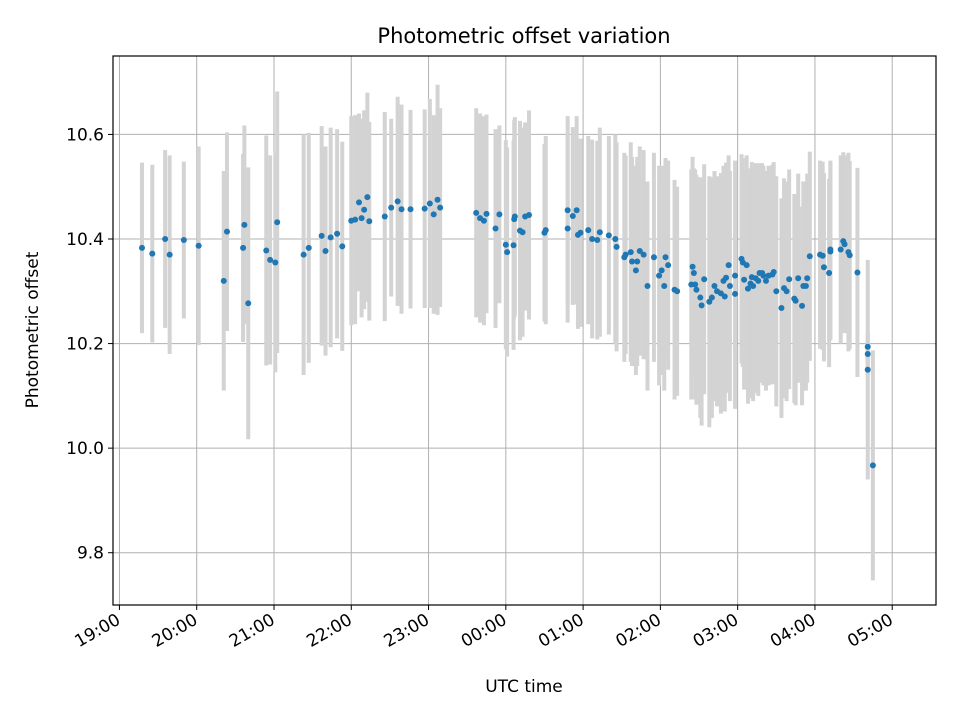 The image size is (960, 720). I want to click on y-tick-label: 10.0, so click(85, 449).